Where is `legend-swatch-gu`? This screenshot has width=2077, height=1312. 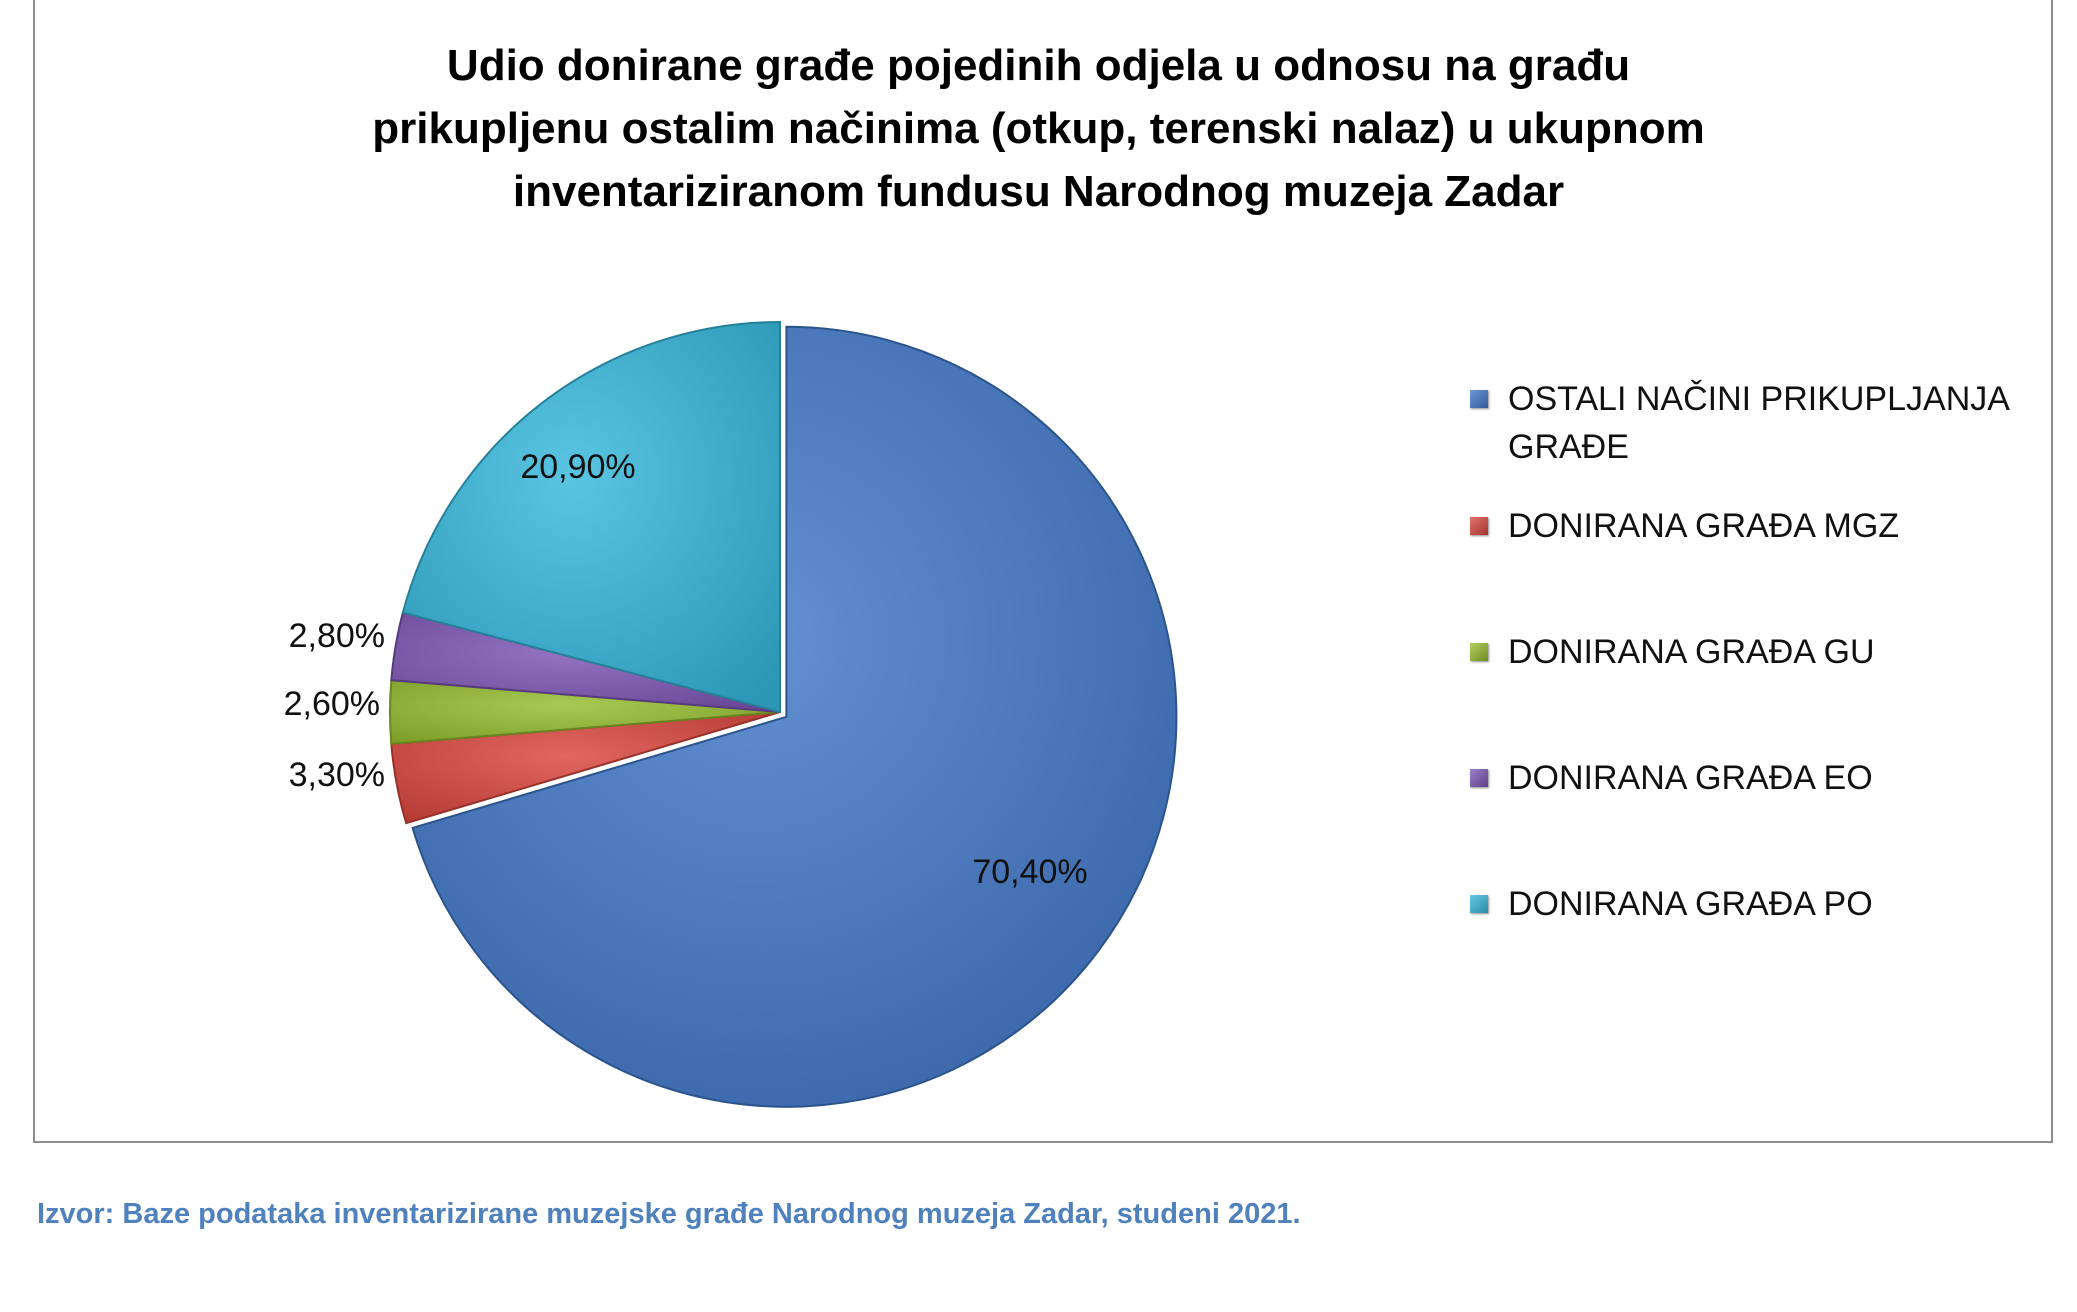 legend-swatch-gu is located at coordinates (1479, 652).